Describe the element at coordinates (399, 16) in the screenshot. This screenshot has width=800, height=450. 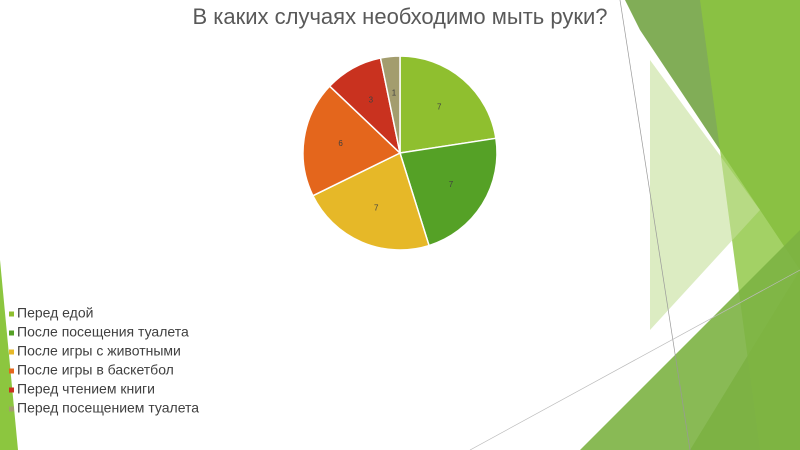
I see `chart-title: В каких случаях необходимо мыть руки?` at that location.